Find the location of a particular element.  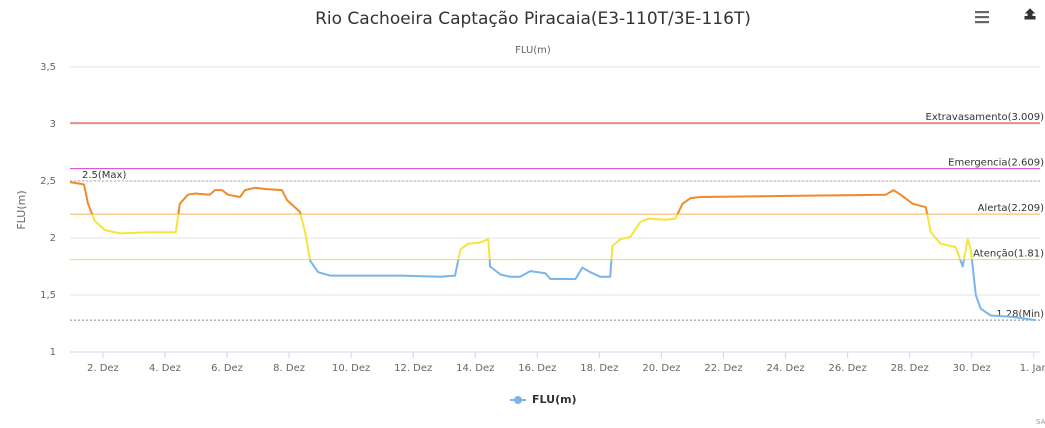

chart-subtitle: FLU(m) is located at coordinates (533, 50).